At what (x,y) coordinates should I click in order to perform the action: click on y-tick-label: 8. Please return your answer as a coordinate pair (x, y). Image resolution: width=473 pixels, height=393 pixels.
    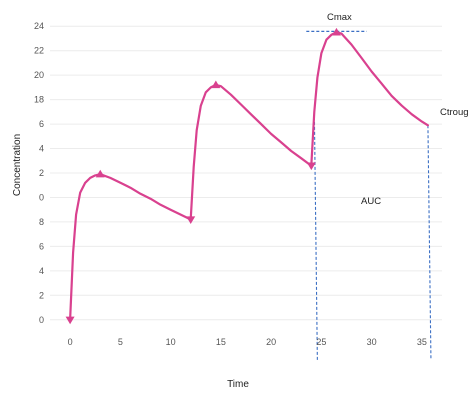
    Looking at the image, I should click on (41, 222).